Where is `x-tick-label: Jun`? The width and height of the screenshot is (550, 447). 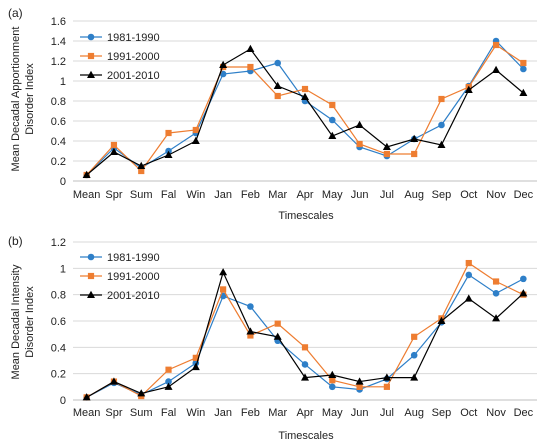
x-tick-label: Jun is located at coordinates (360, 413).